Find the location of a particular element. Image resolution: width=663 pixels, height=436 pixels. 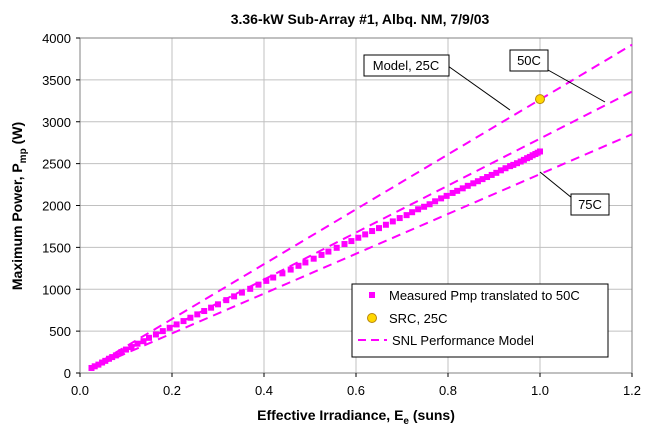

y-tick-label: 1000 is located at coordinates (56, 289).